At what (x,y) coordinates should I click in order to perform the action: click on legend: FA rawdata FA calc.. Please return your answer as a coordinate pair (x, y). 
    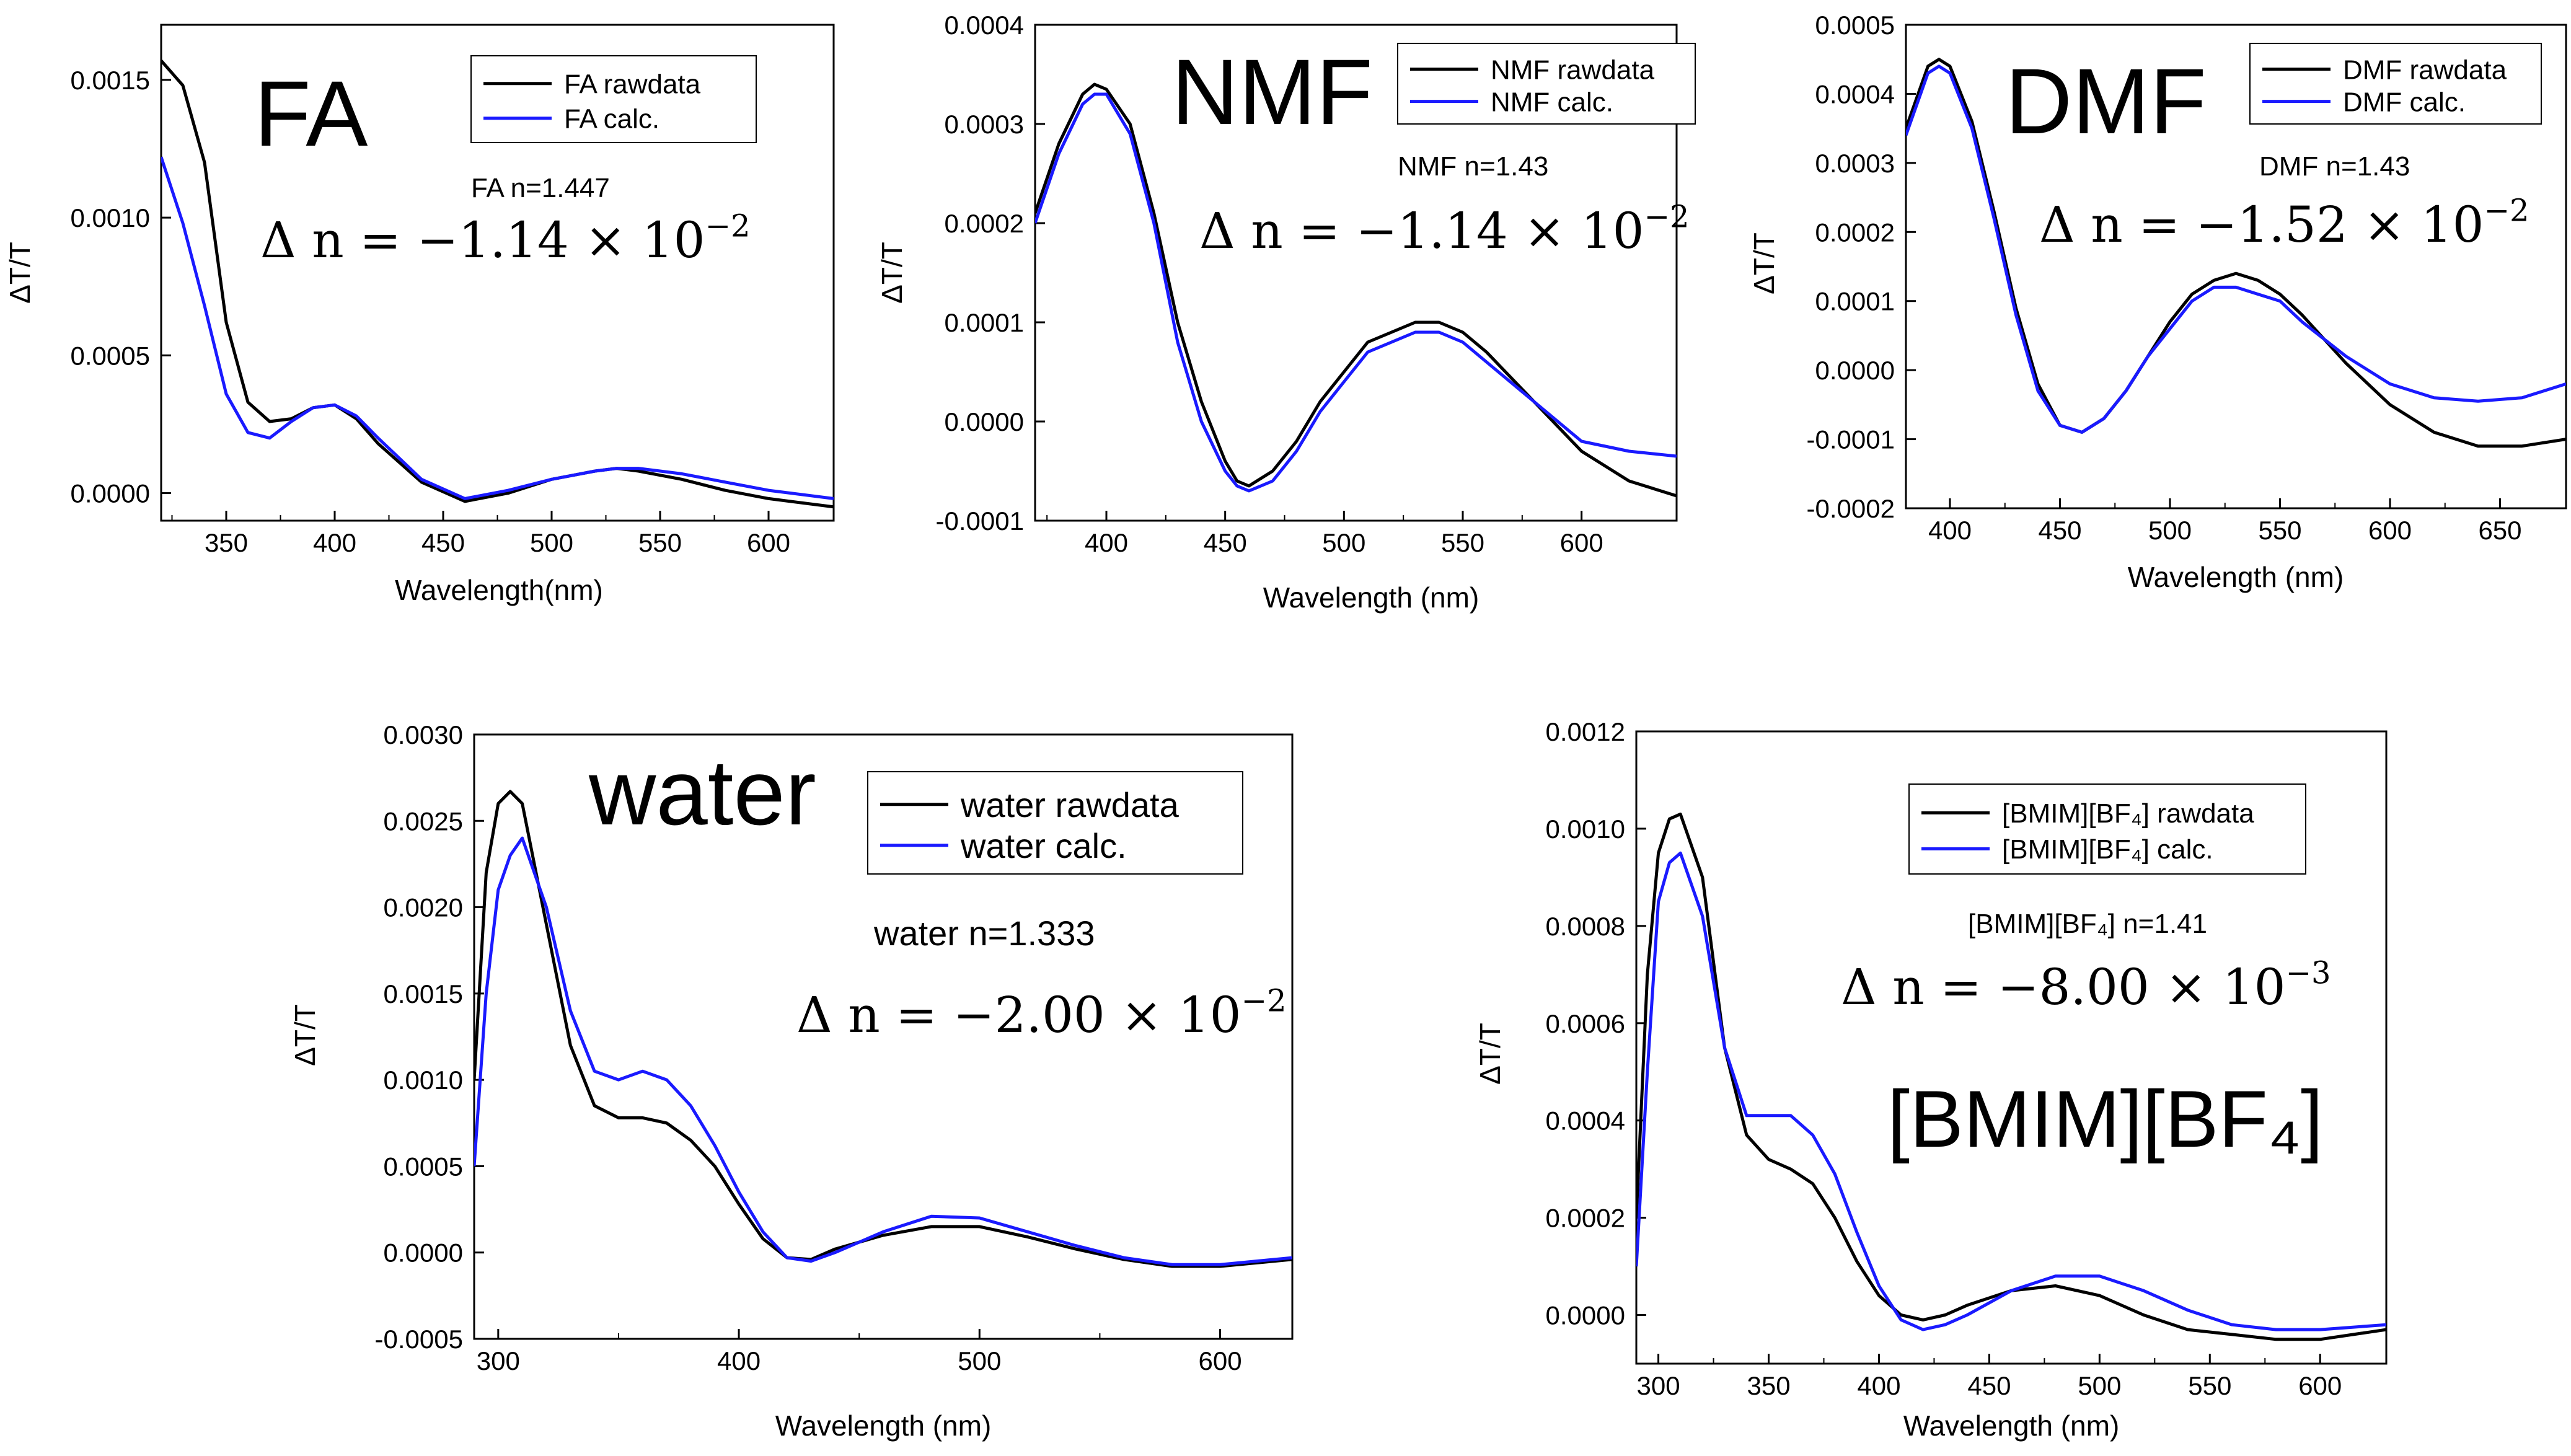
    Looking at the image, I should click on (613, 99).